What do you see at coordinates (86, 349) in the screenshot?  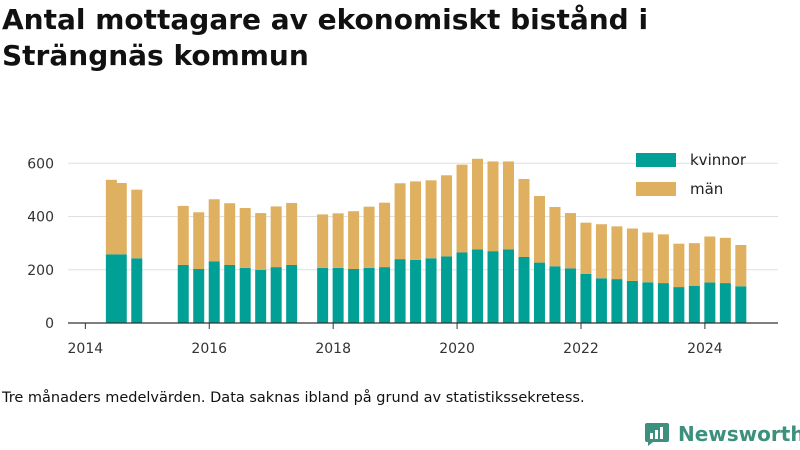 I see `x-tick-label: 2014` at bounding box center [86, 349].